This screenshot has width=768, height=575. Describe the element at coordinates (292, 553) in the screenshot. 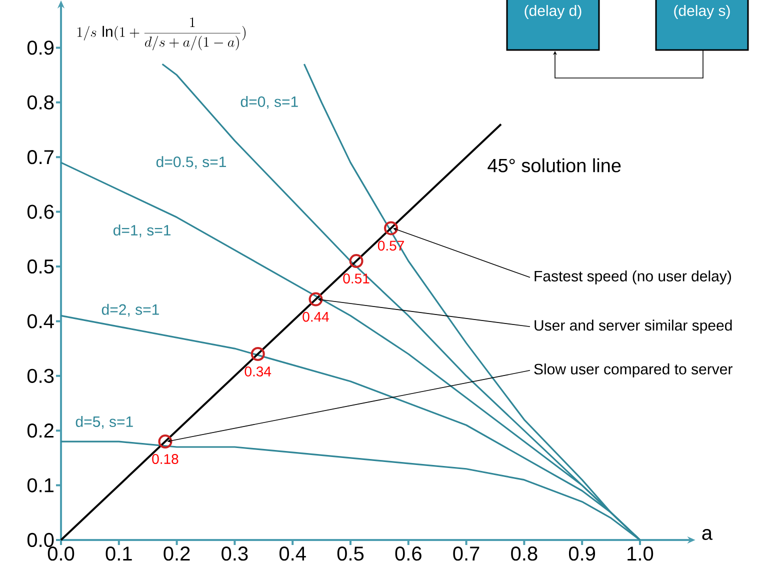

I see `x-tick-label: 0.4` at that location.